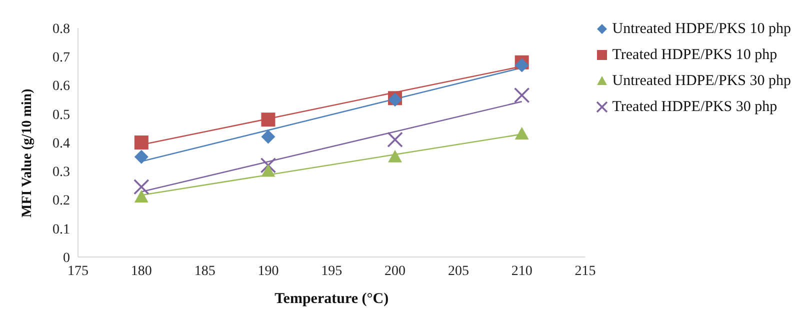 This screenshot has width=809, height=325. Describe the element at coordinates (66, 258) in the screenshot. I see `y-tick-label: 0` at that location.